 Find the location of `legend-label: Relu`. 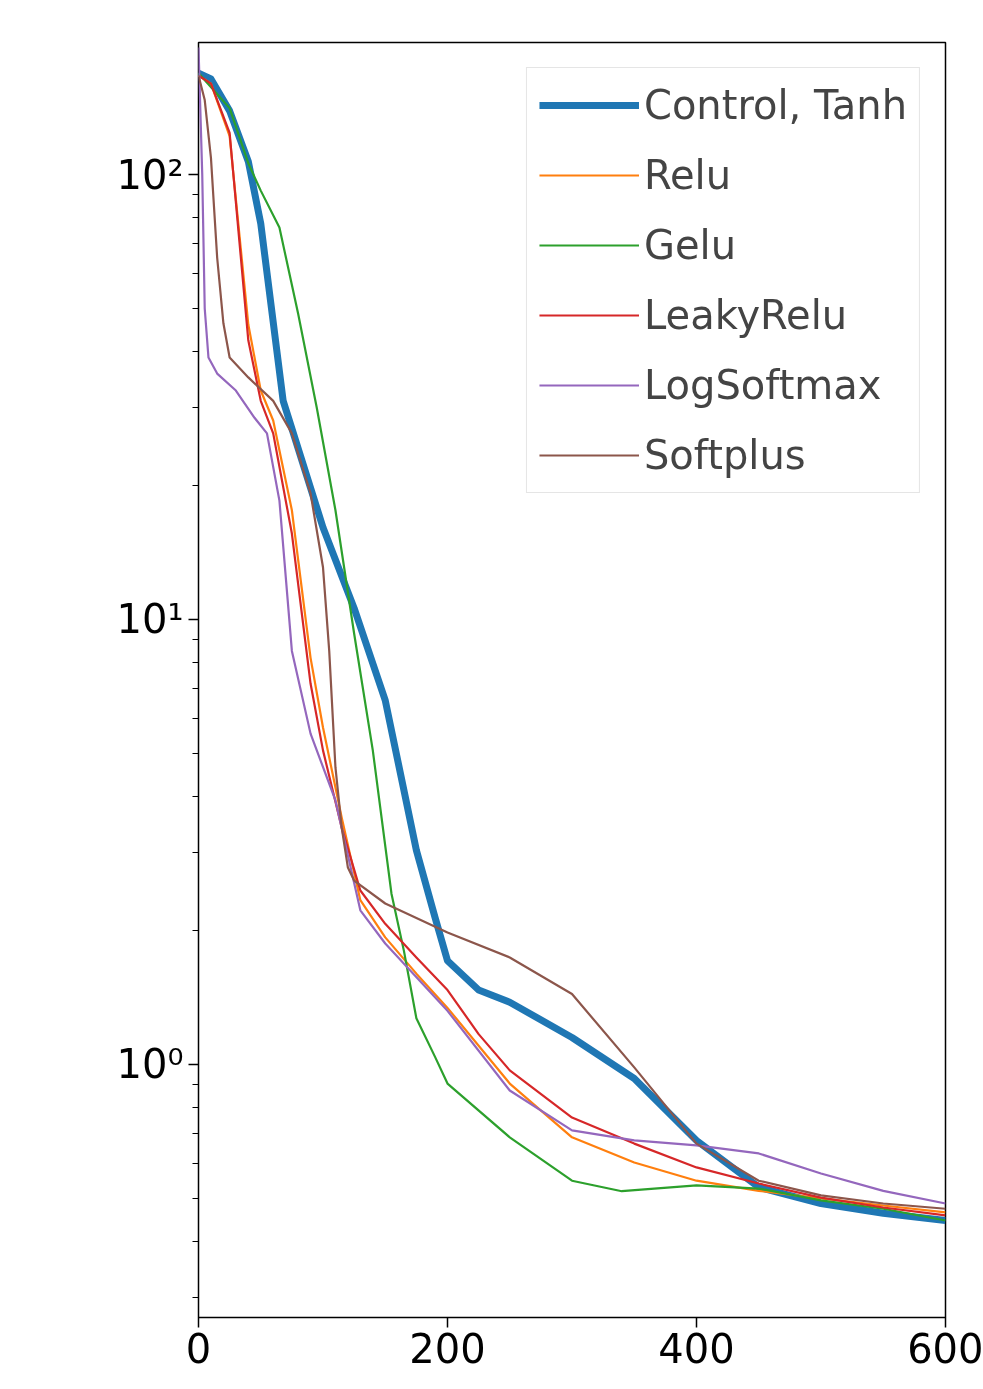

legend-label: Relu is located at coordinates (687, 175).